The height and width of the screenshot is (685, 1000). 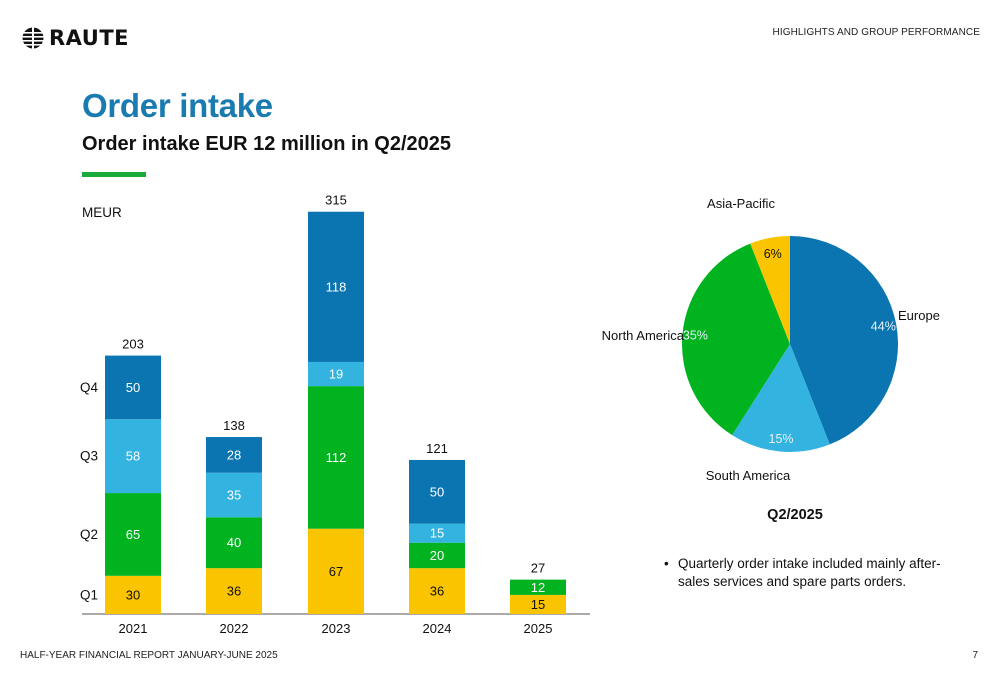 I want to click on bar-segment-2023-q1, so click(x=336, y=571).